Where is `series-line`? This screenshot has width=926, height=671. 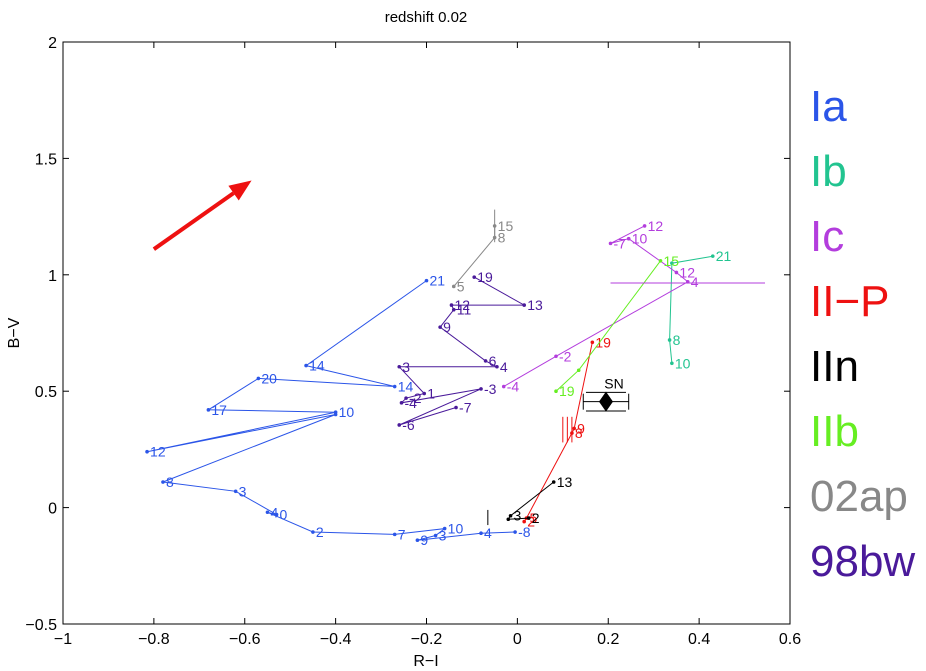
series-line is located at coordinates (691, 309).